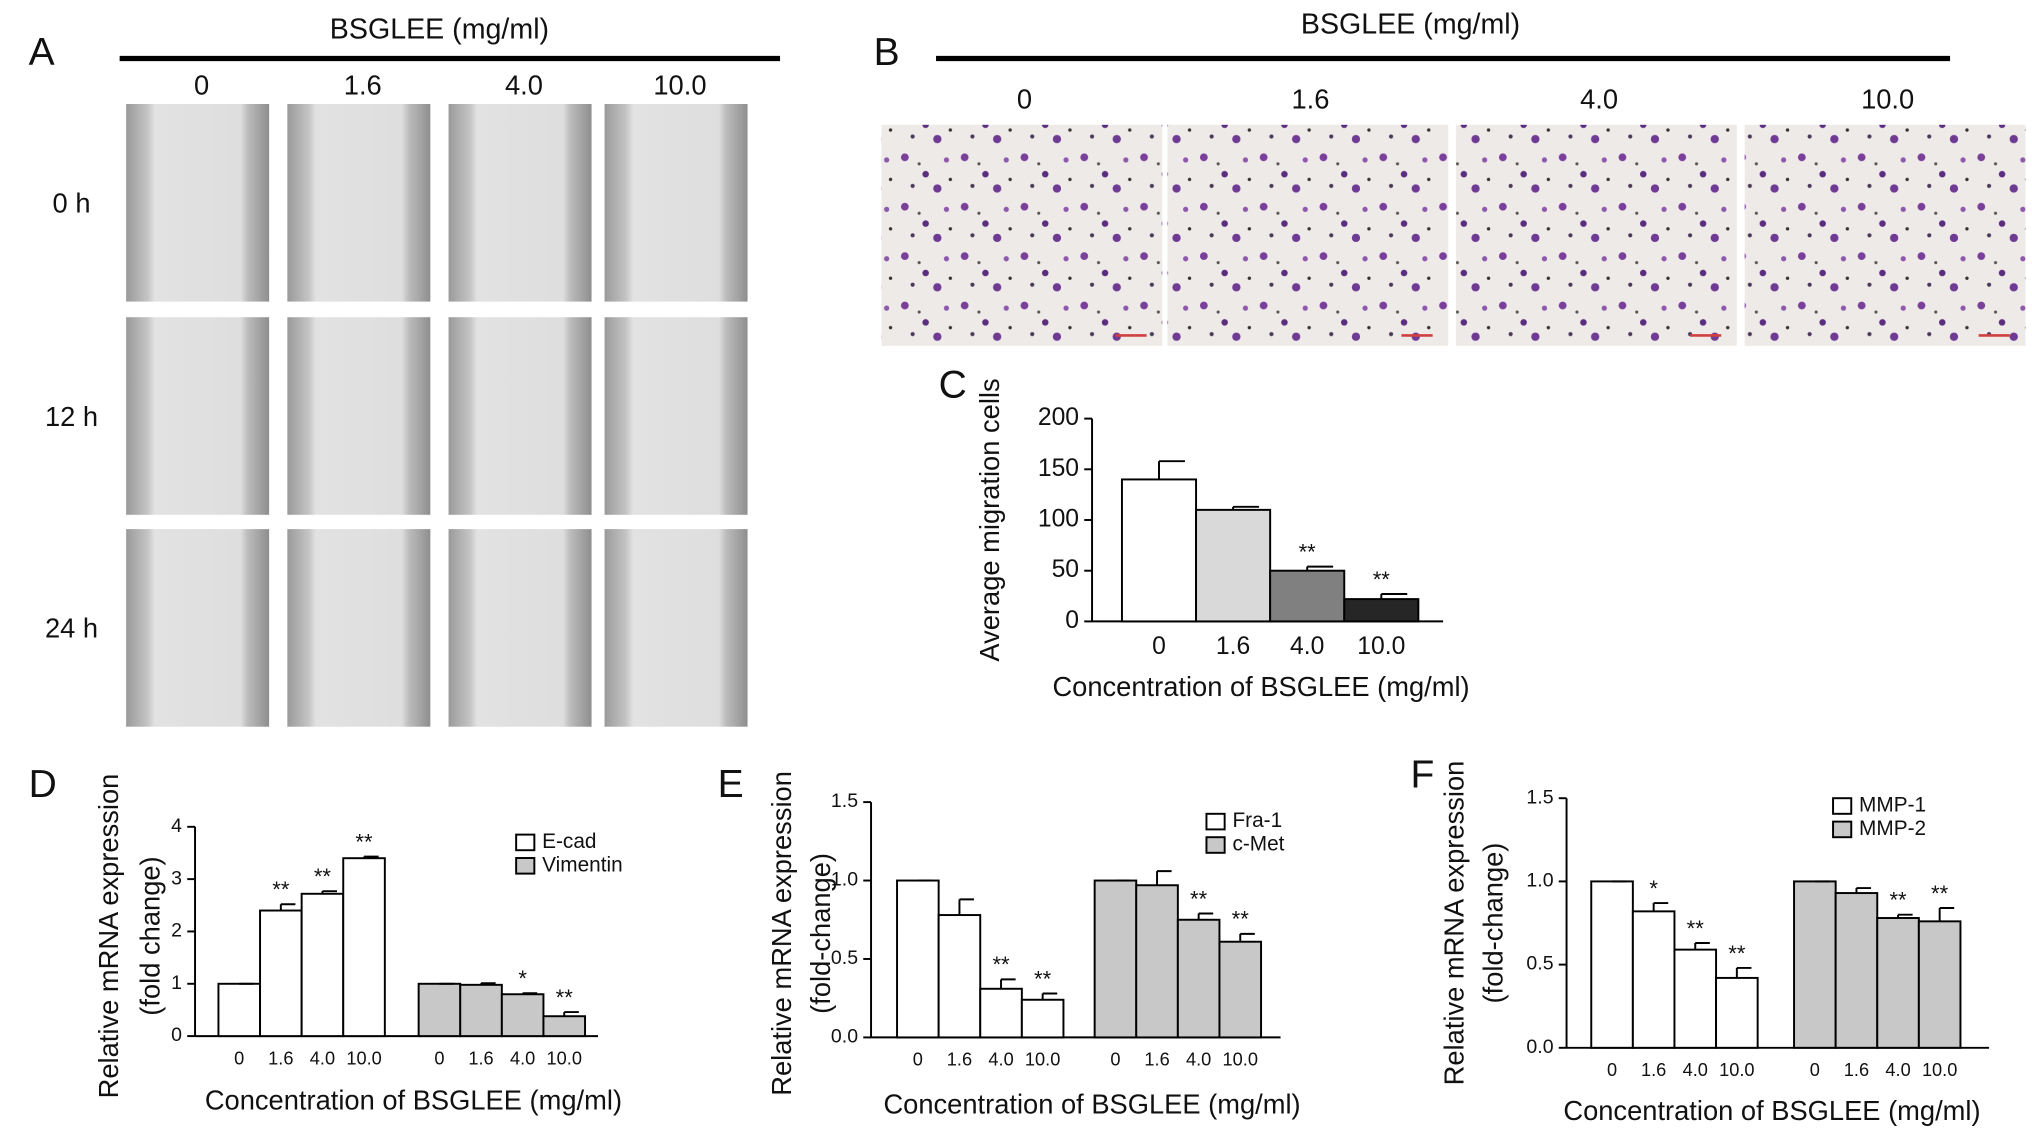 The height and width of the screenshot is (1134, 2032). Describe the element at coordinates (1887, 99) in the screenshot. I see `column-label: 10.0` at that location.